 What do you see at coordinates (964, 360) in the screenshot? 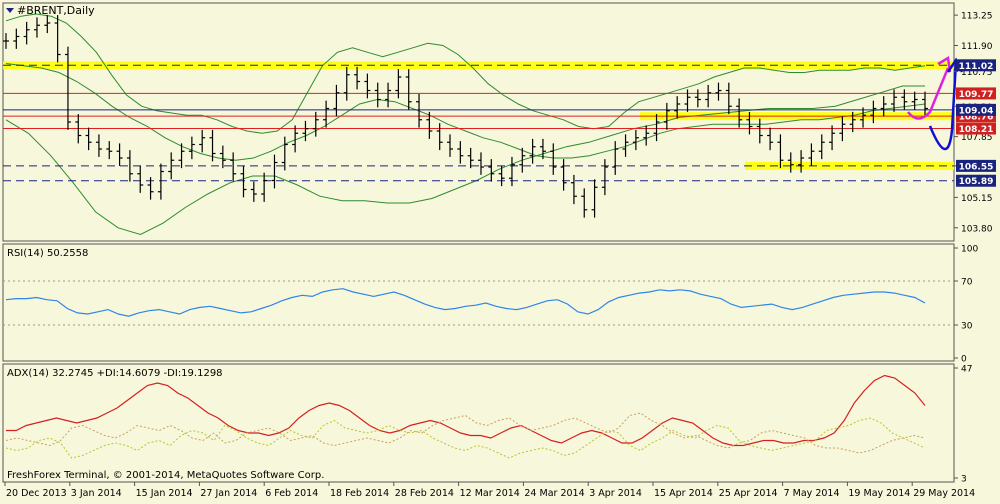
I see `rsi-tick-label: 0` at bounding box center [964, 360].